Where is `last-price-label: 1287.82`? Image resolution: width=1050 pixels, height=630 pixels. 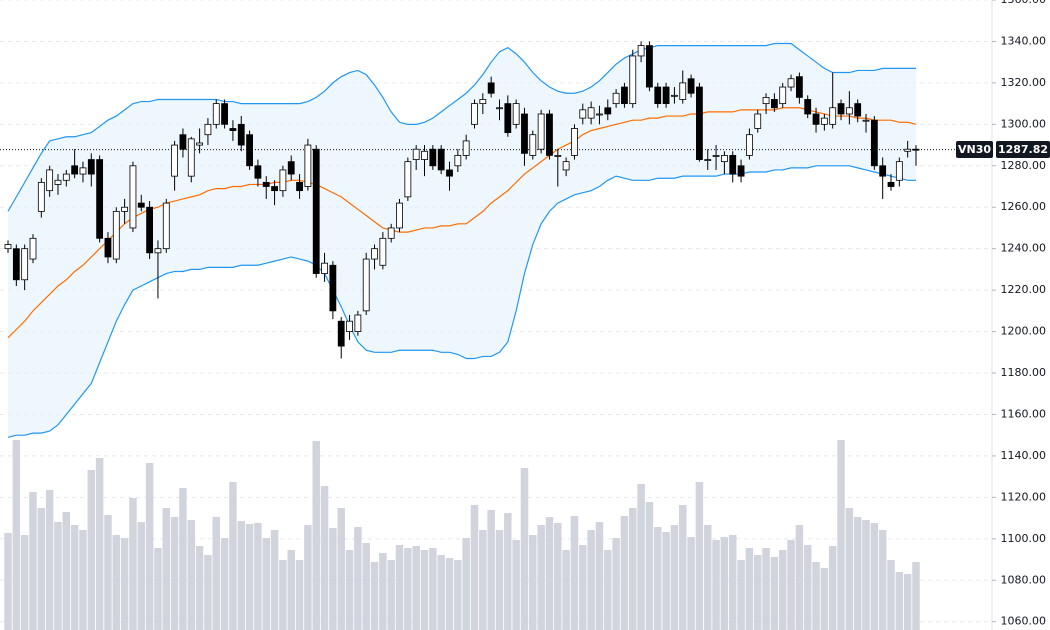
last-price-label: 1287.82 is located at coordinates (1023, 149).